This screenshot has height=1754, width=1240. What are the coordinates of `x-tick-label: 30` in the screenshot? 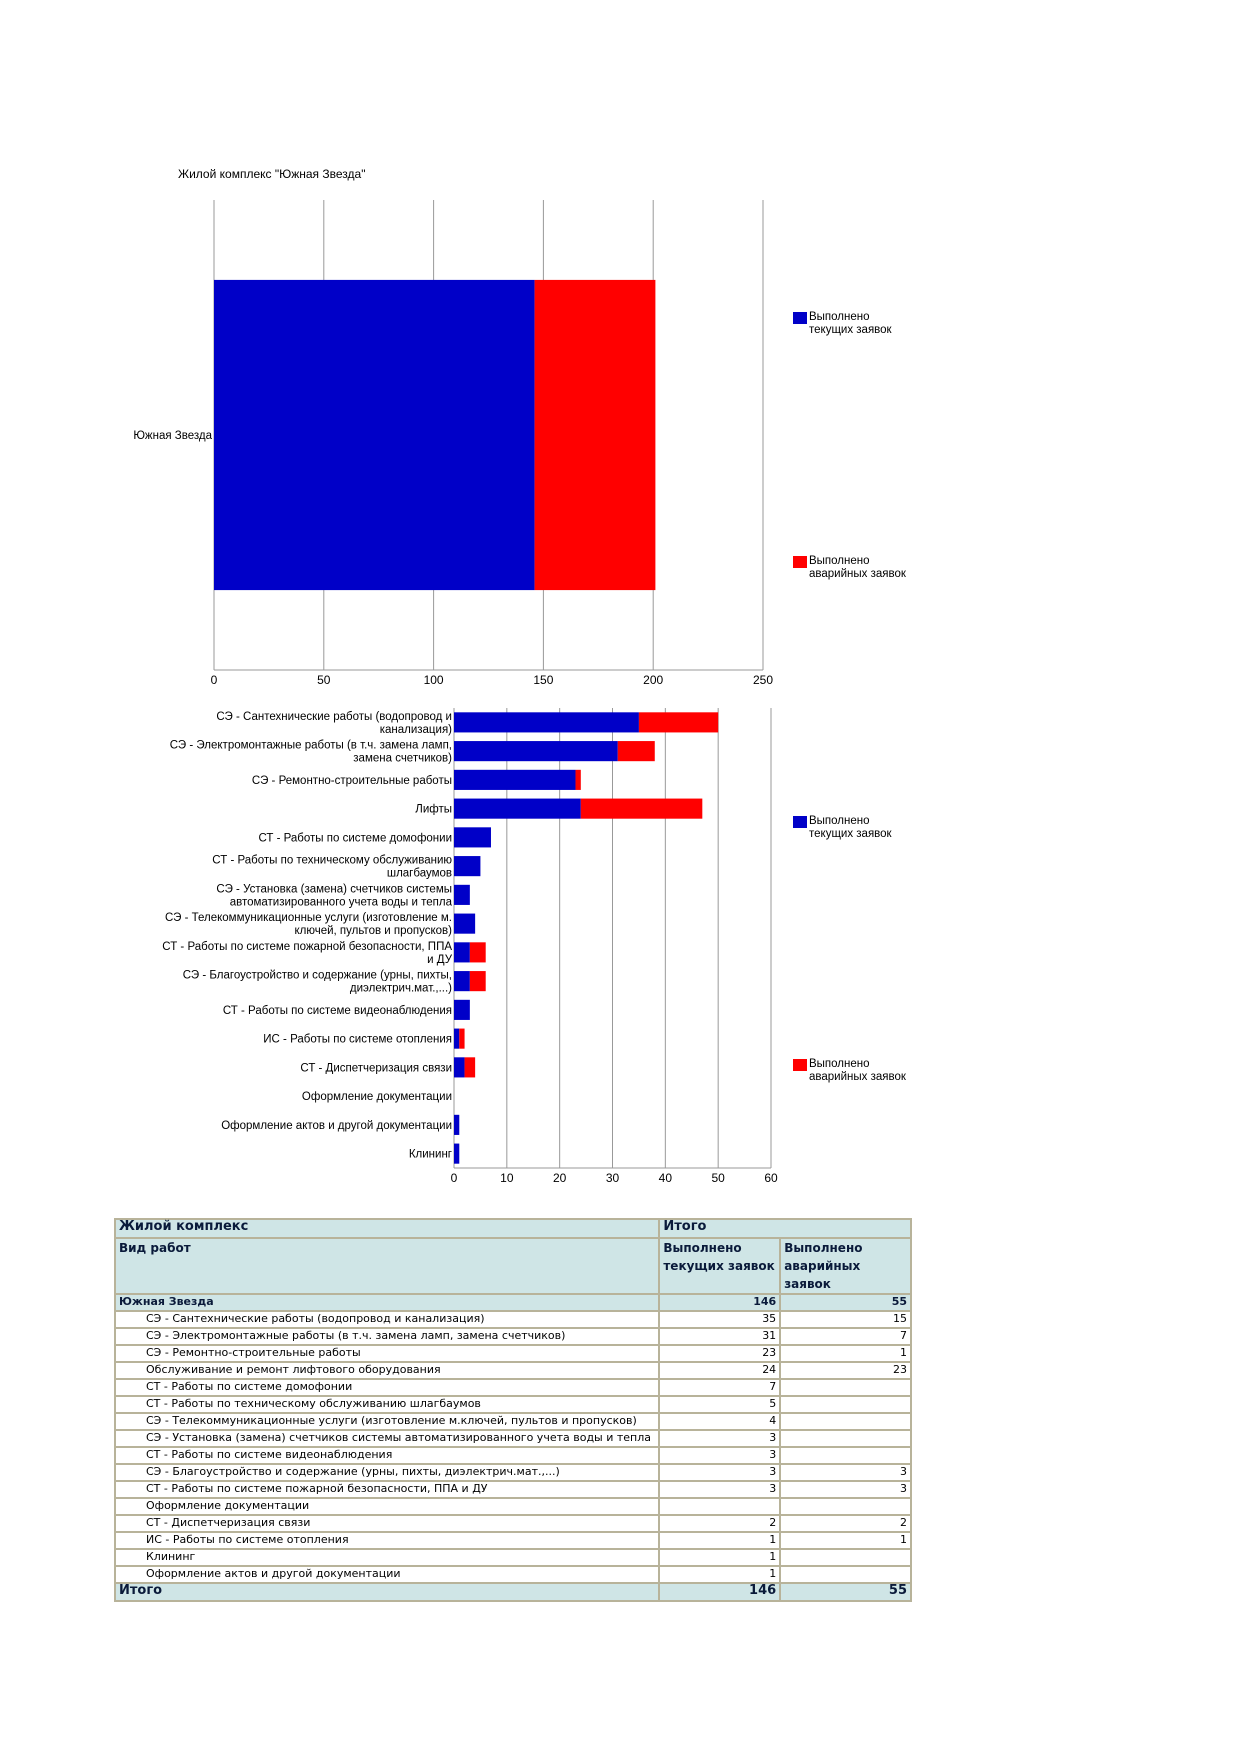 It's located at (613, 1178).